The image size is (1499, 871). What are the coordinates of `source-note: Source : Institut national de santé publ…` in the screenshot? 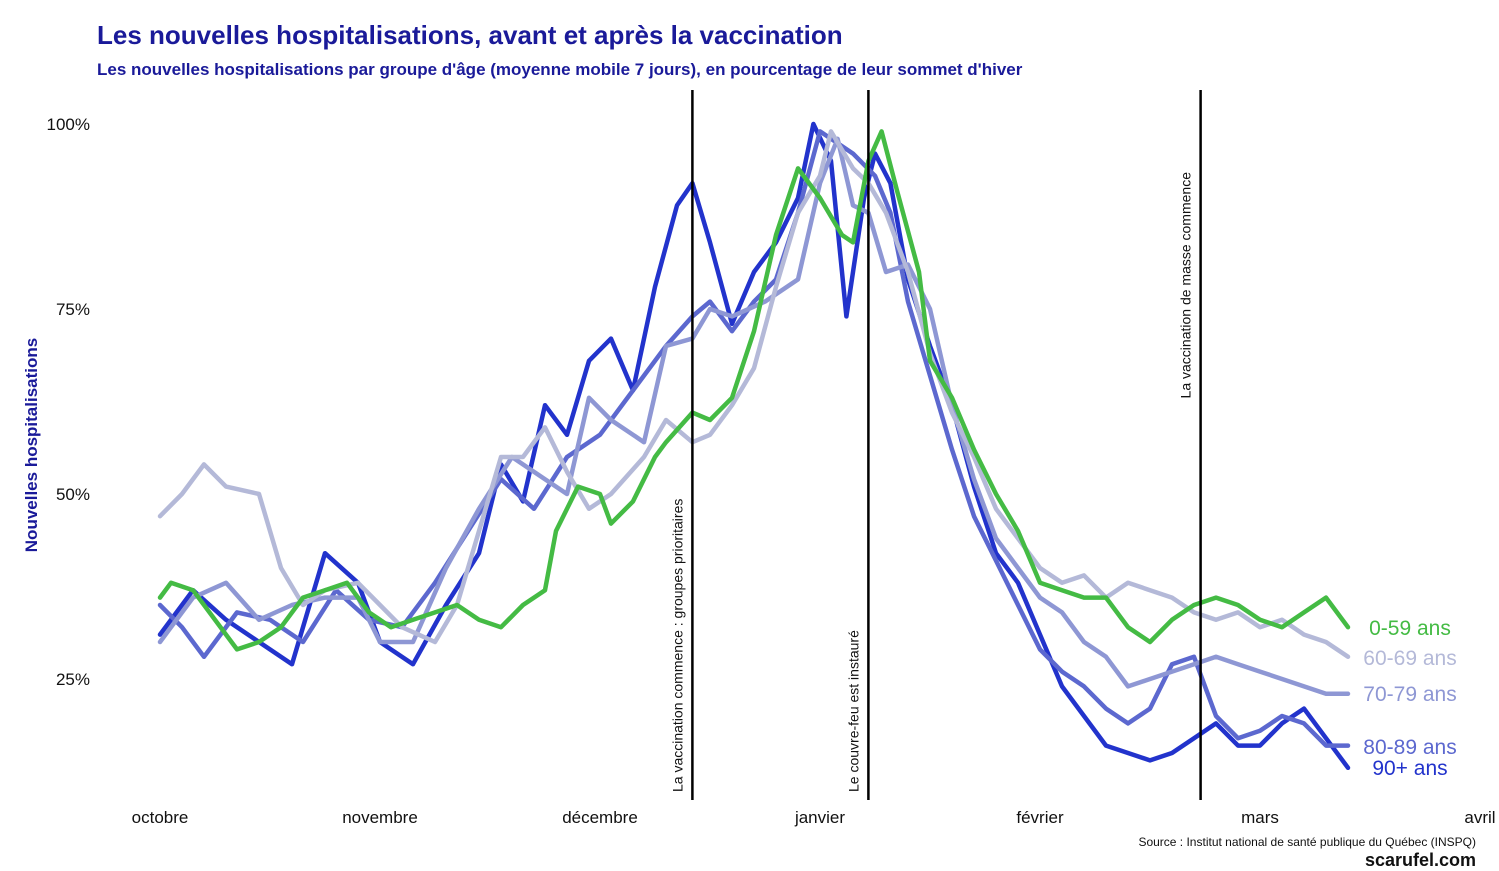 It's located at (1307, 842).